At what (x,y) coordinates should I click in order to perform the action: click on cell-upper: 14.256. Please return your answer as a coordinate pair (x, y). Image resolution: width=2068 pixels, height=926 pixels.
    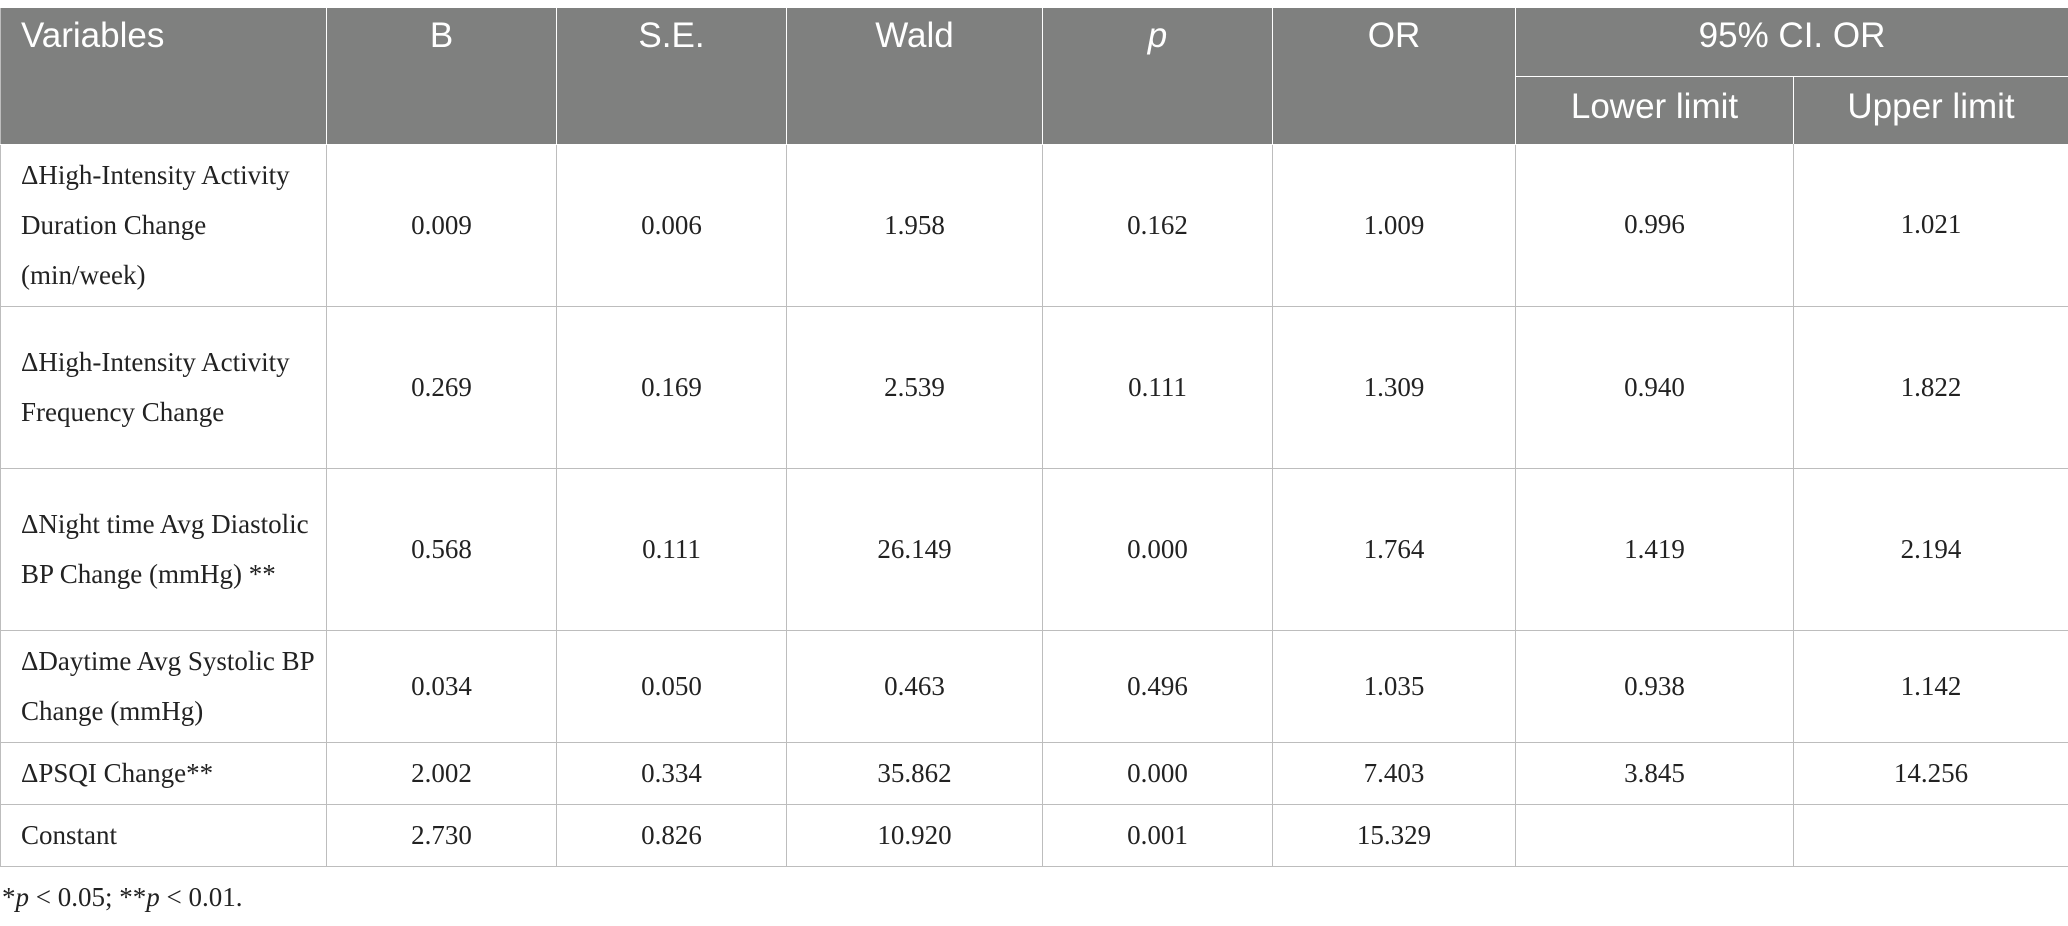
    Looking at the image, I should click on (1930, 773).